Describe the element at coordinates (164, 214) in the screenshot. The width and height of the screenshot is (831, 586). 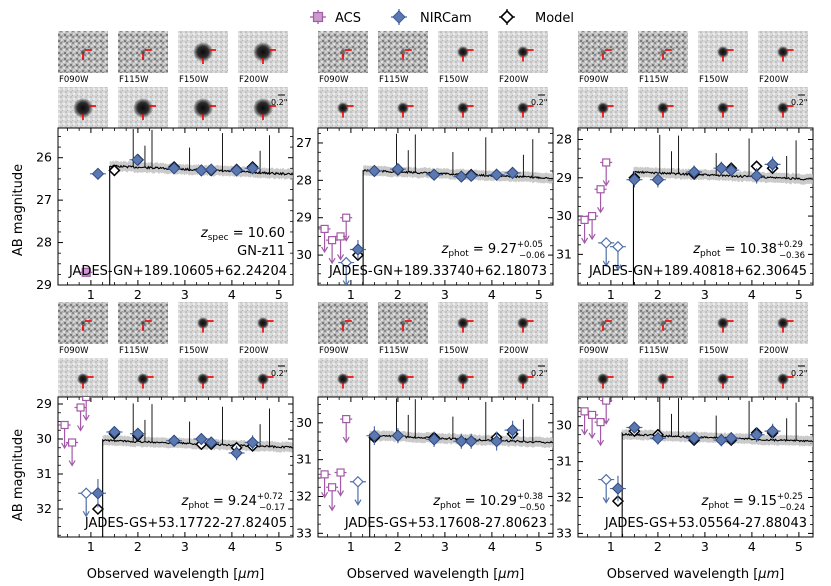
I see `y-axis: 26 27 28 29` at that location.